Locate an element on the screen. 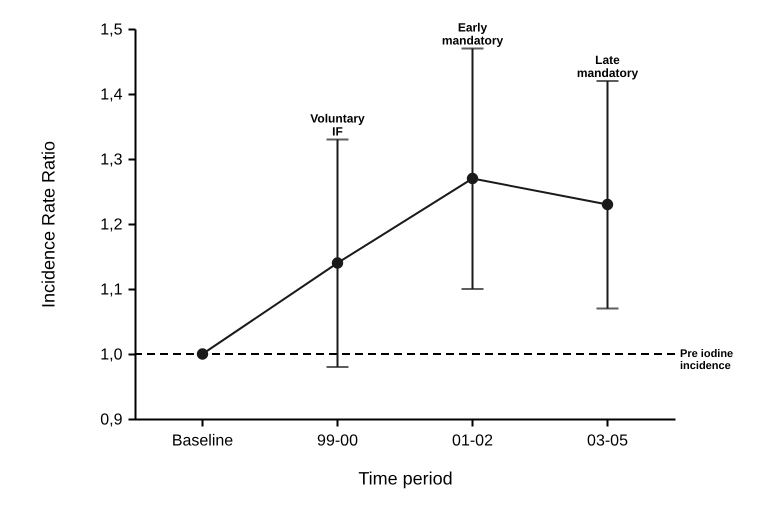  y-tick-label: 0,9 is located at coordinates (111, 420).